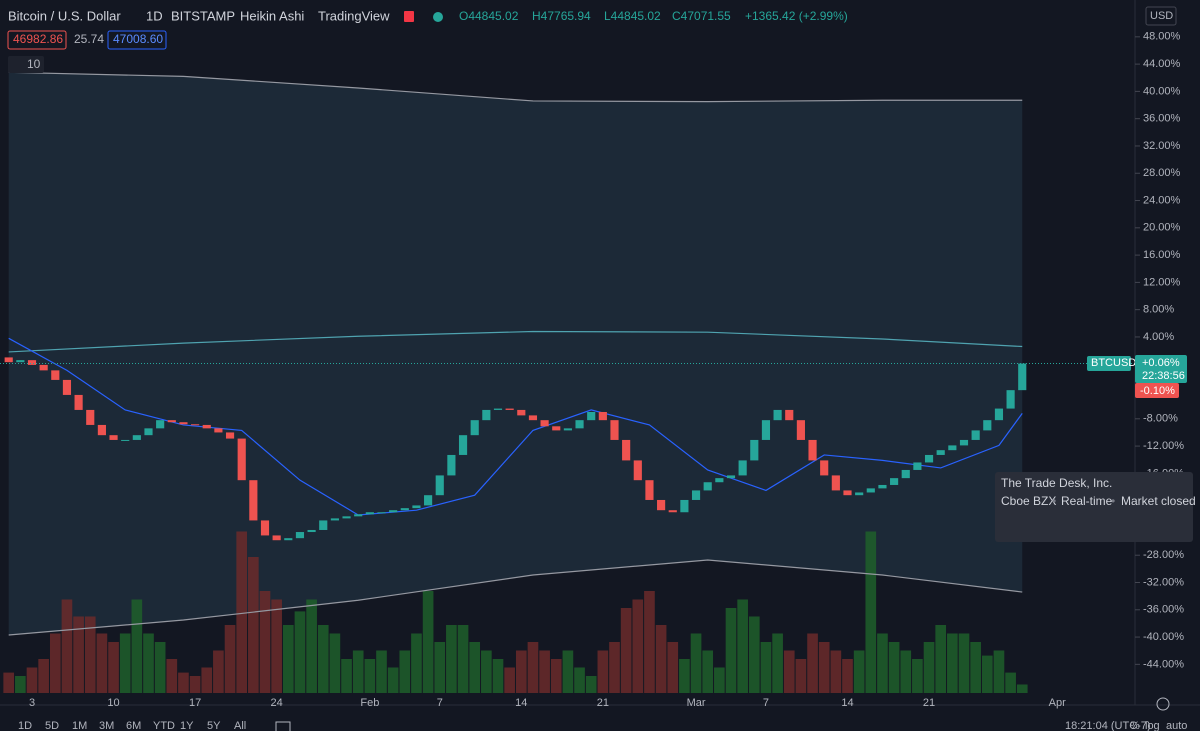  I want to click on y-tick-label: 8.00%, so click(1158, 310).